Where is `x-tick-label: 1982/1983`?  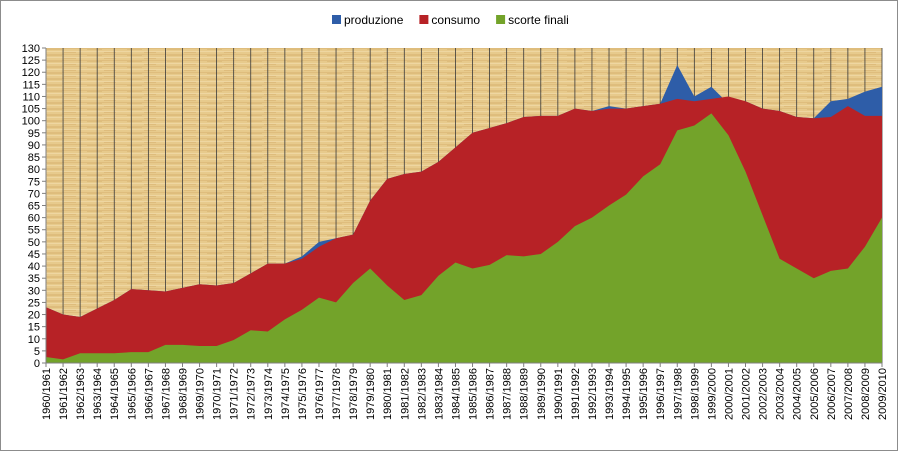 x-tick-label: 1982/1983 is located at coordinates (422, 394).